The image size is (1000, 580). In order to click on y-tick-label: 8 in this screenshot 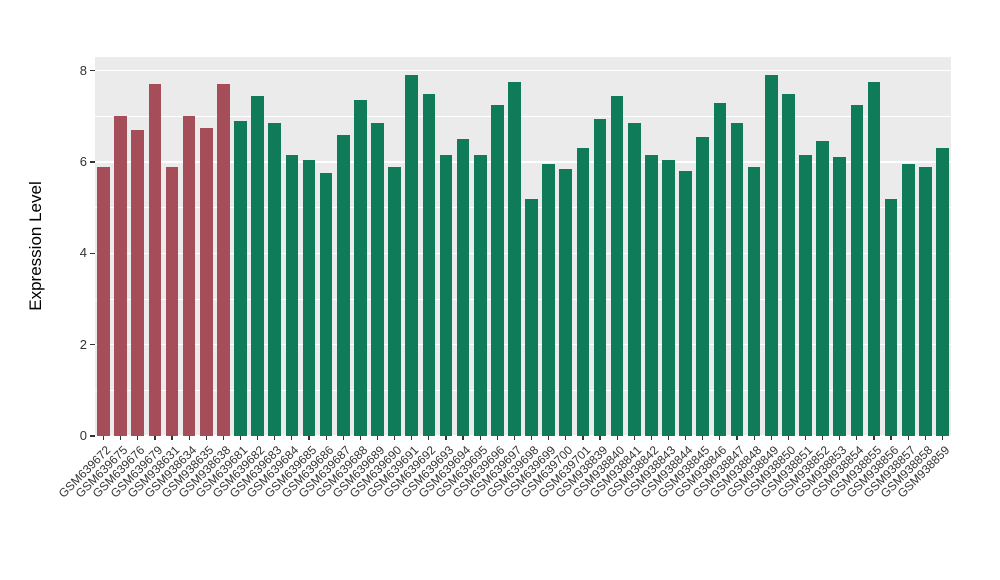, I will do `click(83, 70)`.